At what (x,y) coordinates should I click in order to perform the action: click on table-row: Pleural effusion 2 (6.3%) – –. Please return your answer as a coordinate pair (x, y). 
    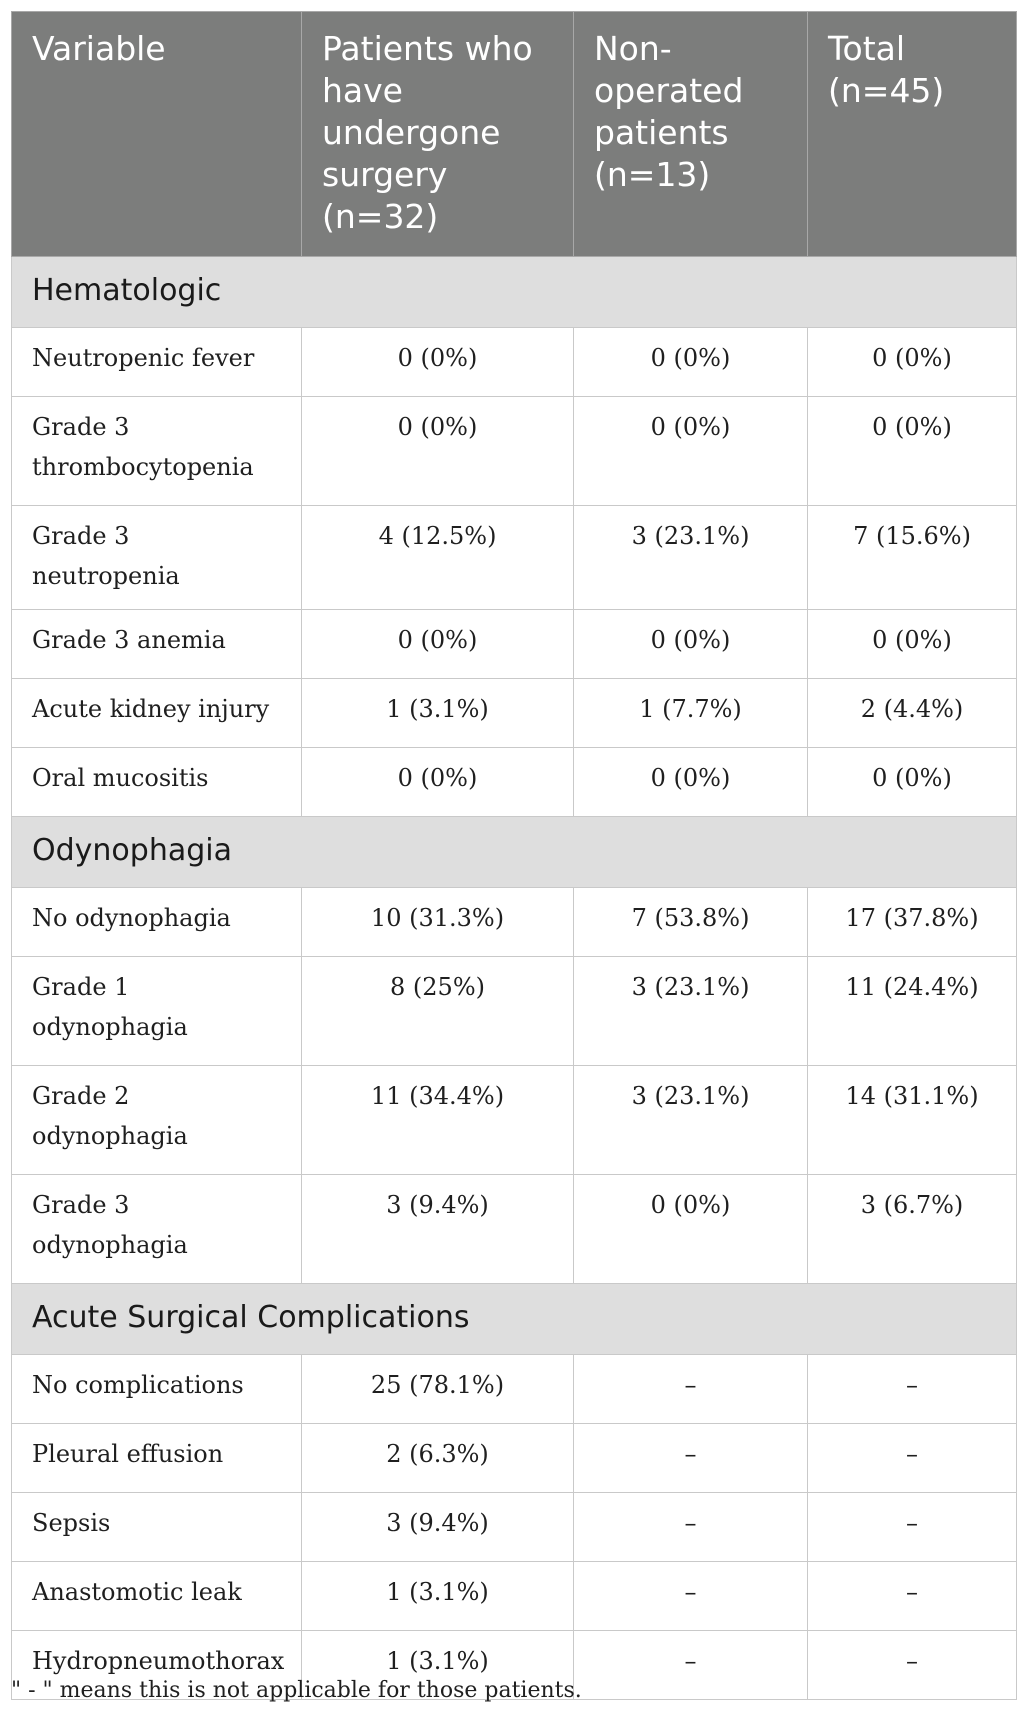
    Looking at the image, I should click on (514, 1458).